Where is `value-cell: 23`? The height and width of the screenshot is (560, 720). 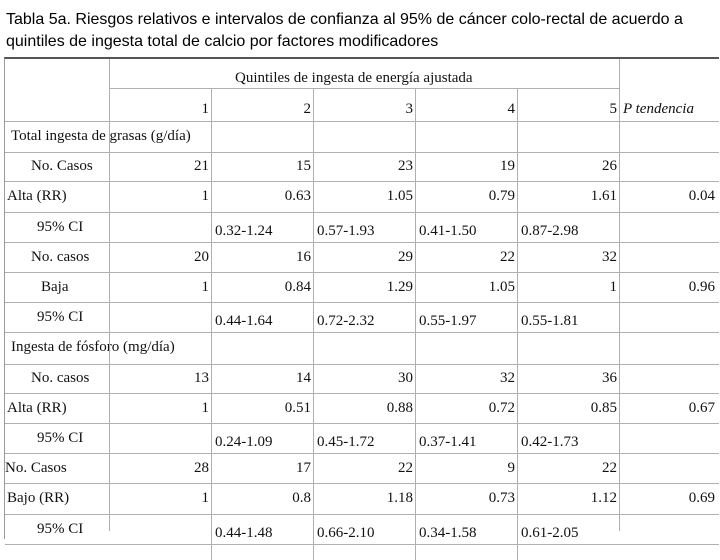
value-cell: 23 is located at coordinates (405, 166).